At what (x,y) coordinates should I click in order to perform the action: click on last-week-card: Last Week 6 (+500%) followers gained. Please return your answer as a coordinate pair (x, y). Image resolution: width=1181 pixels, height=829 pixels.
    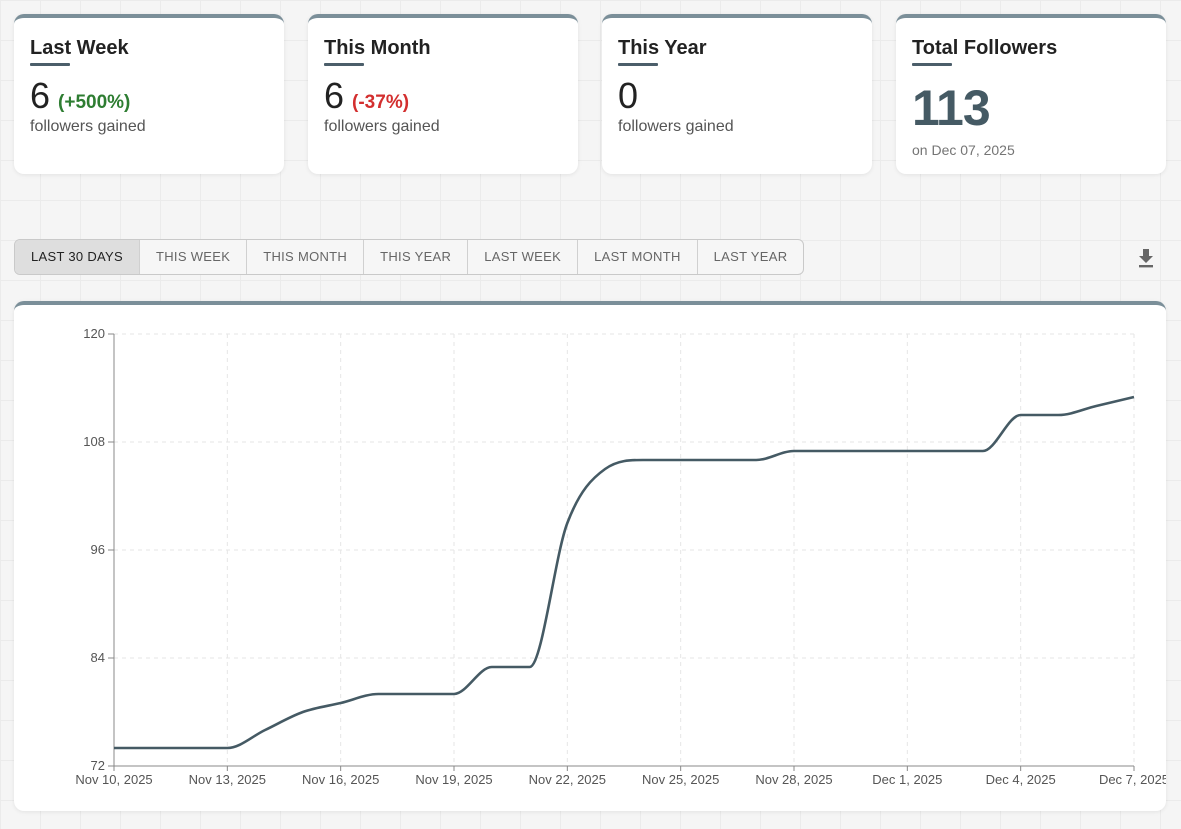
    Looking at the image, I should click on (149, 94).